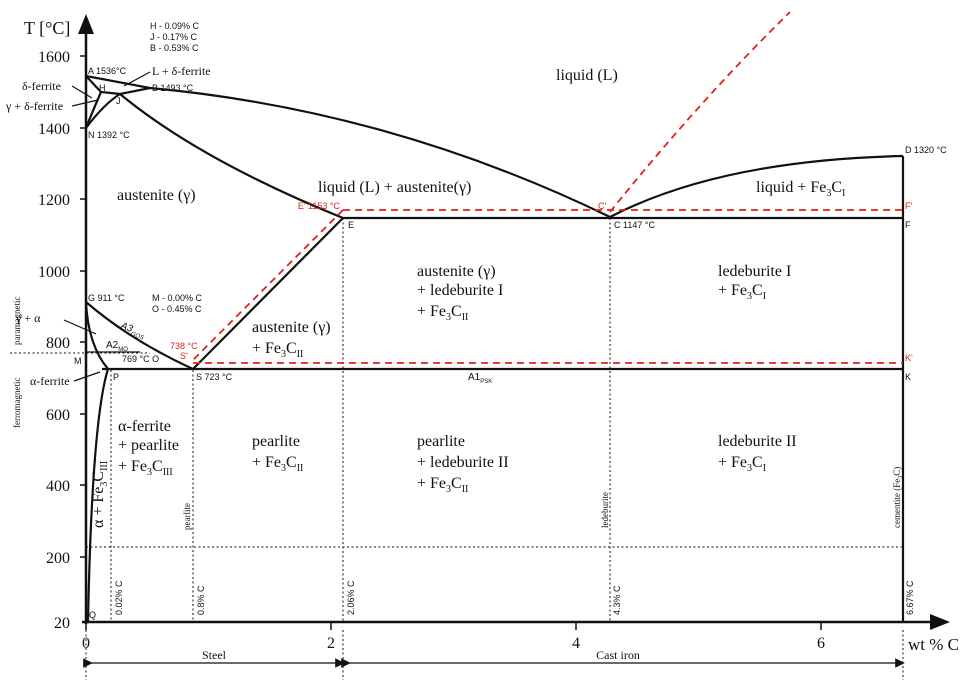  I want to click on point-s-prime-label: S', so click(184, 356).